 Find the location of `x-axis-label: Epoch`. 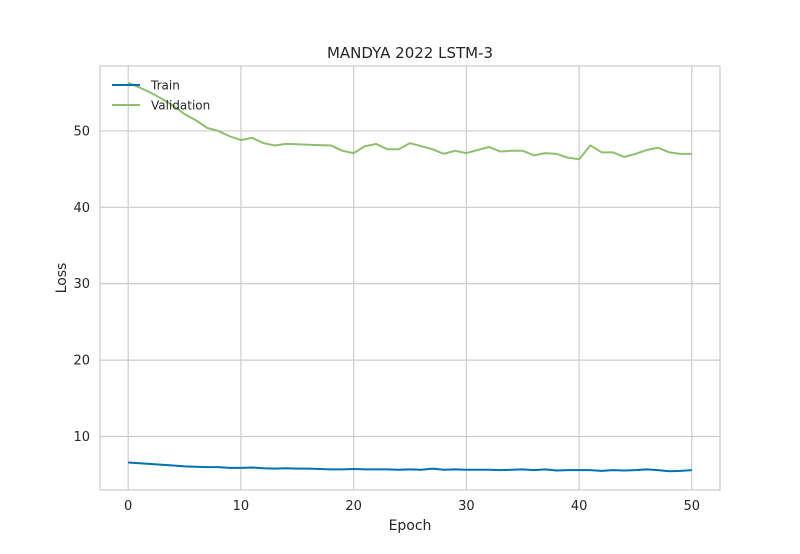

x-axis-label: Epoch is located at coordinates (410, 526).